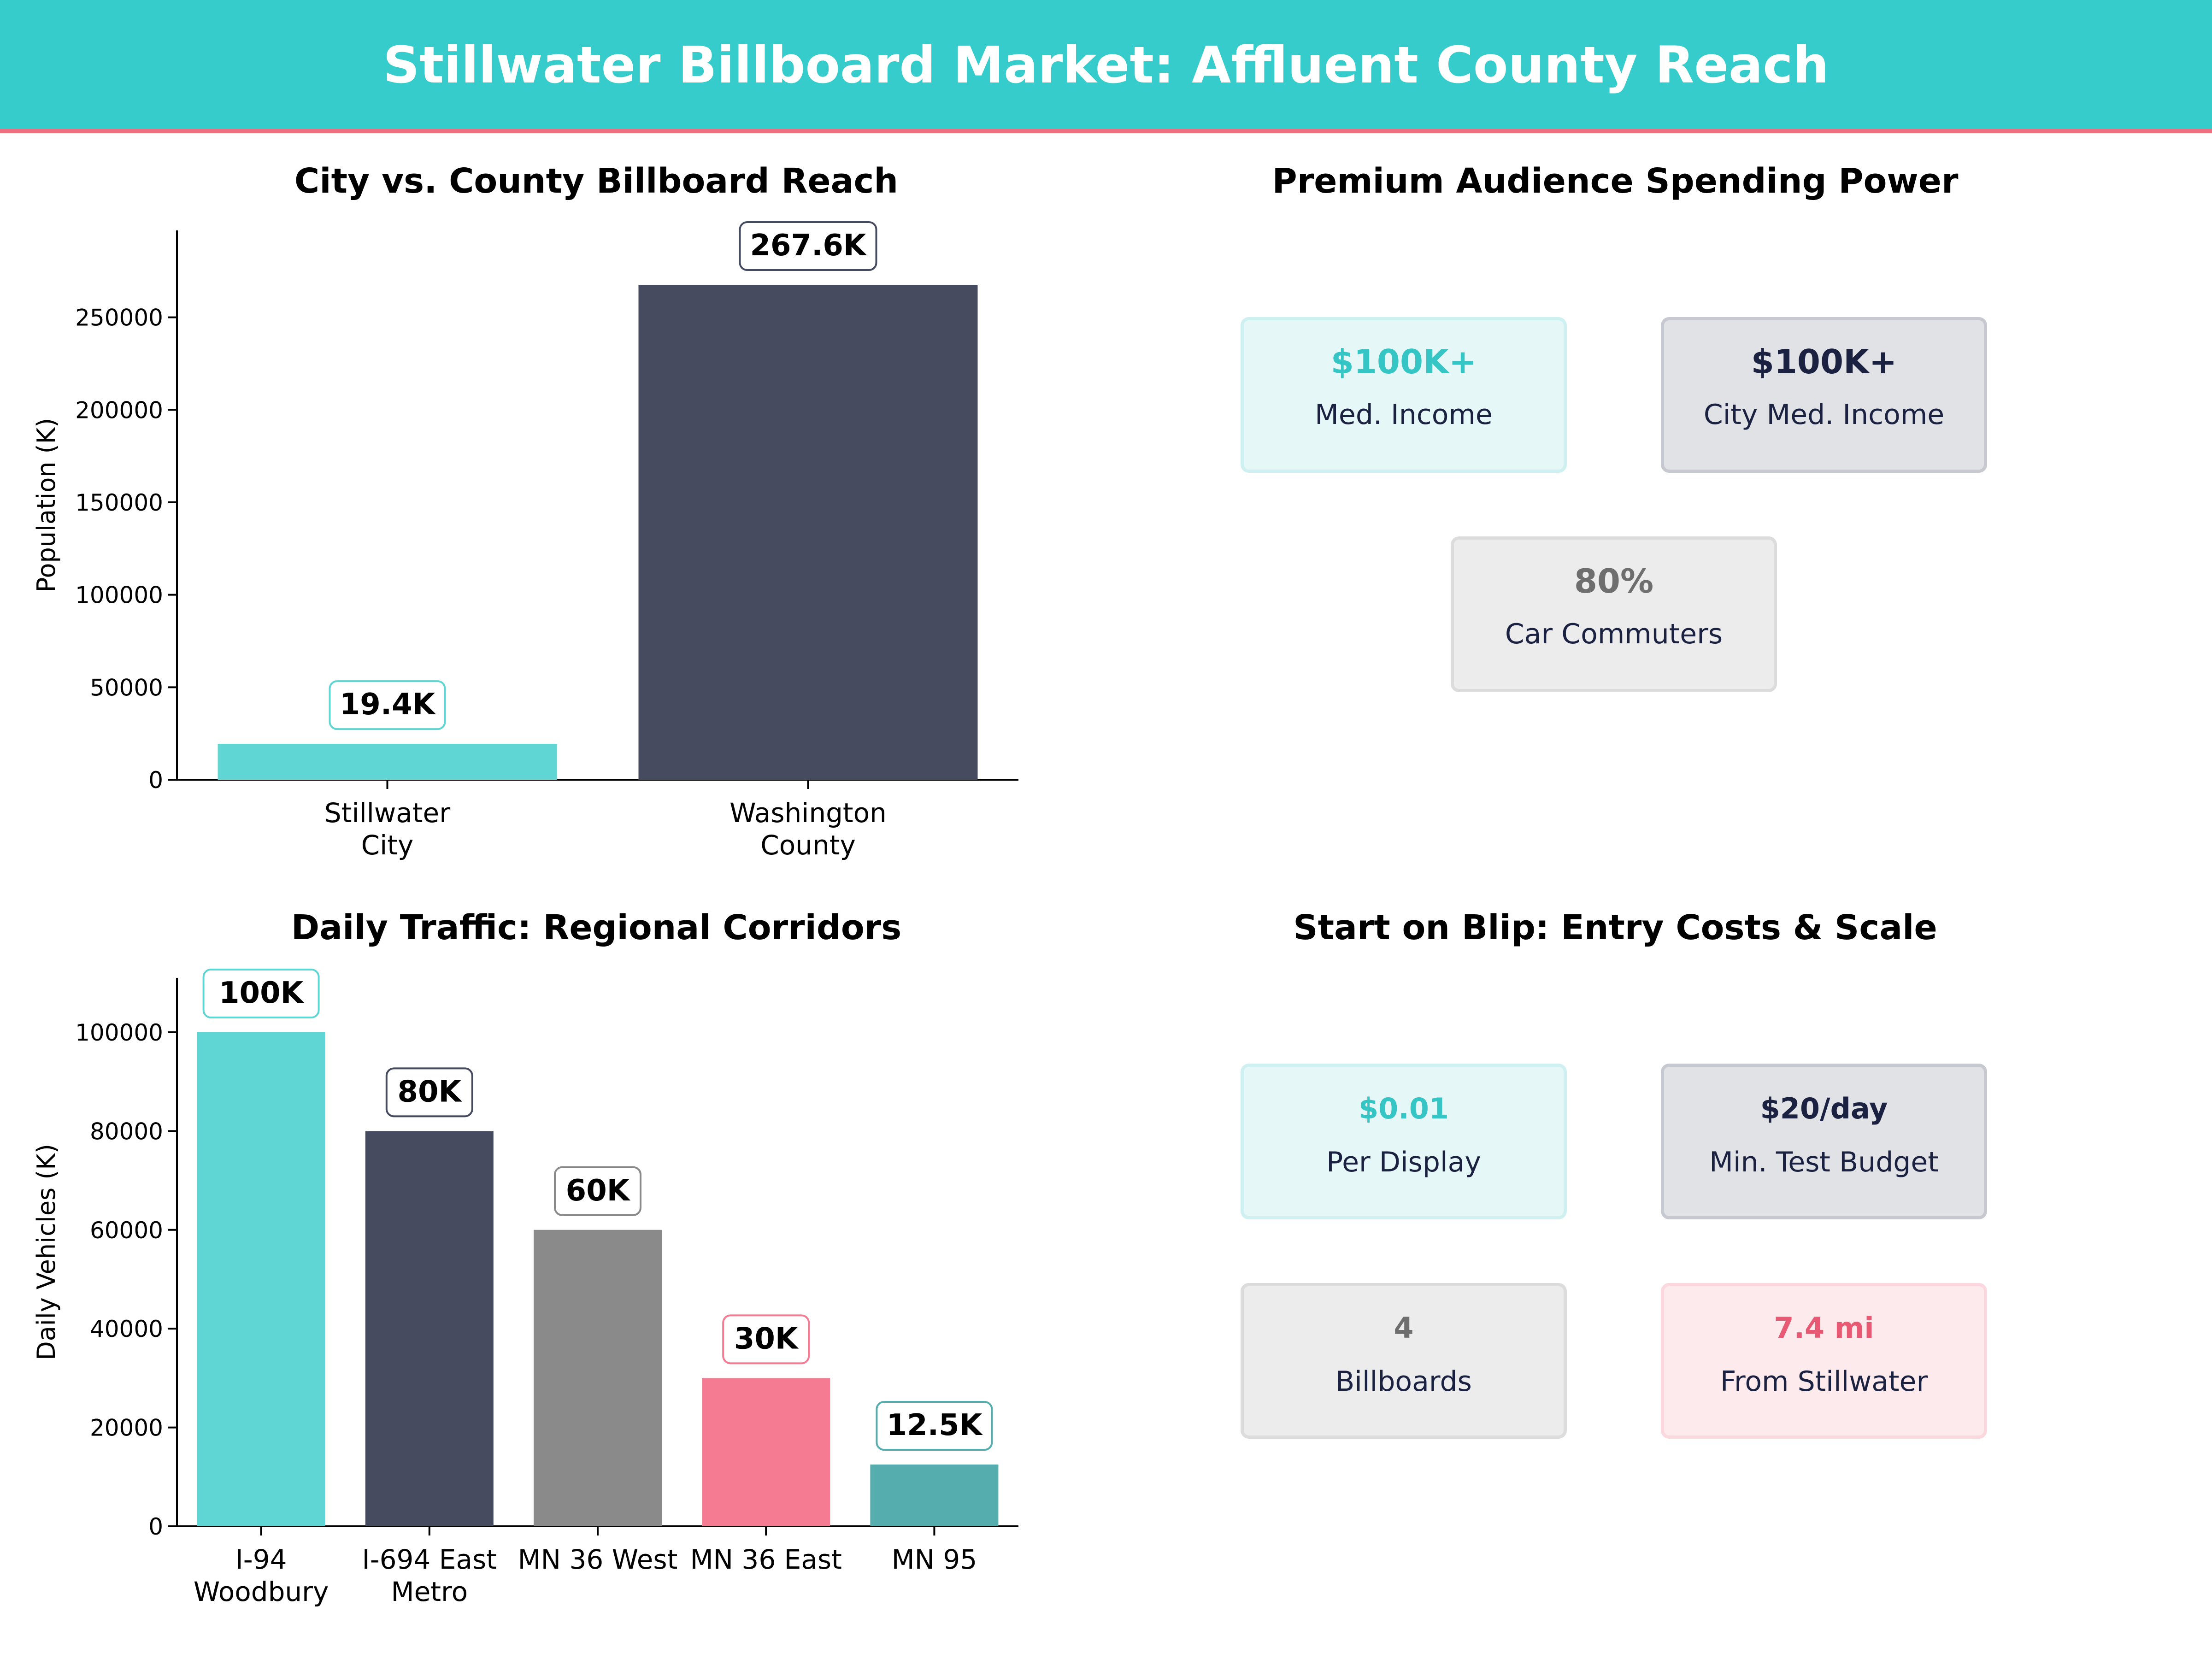 Image resolution: width=2212 pixels, height=1659 pixels. I want to click on category-label: MN 36 East, so click(766, 1559).